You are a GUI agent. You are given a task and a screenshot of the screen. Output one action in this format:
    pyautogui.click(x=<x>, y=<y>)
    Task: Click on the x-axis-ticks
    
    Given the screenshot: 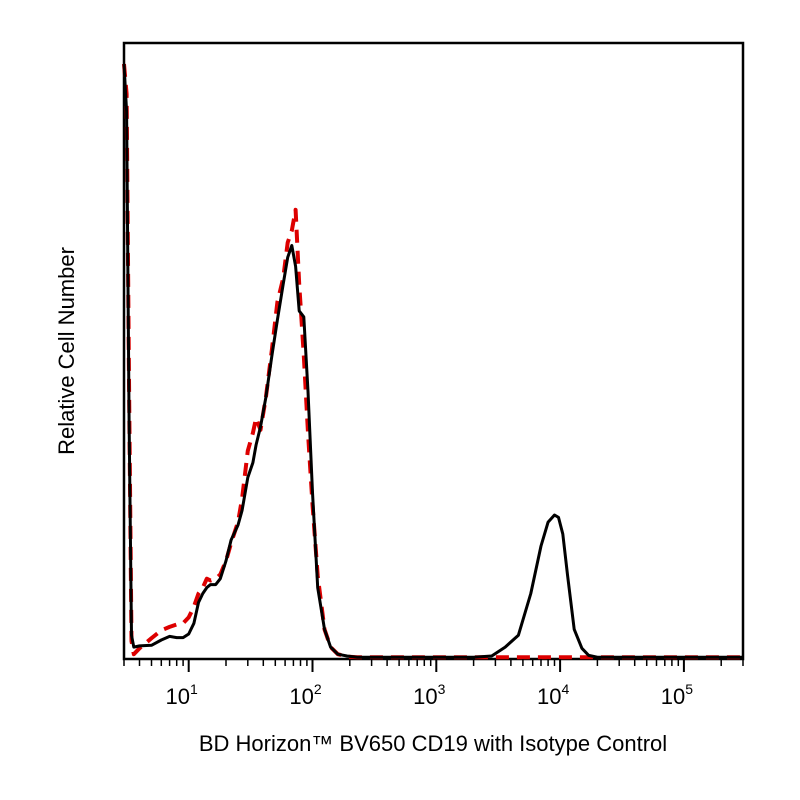 What is the action you would take?
    pyautogui.click(x=433, y=665)
    